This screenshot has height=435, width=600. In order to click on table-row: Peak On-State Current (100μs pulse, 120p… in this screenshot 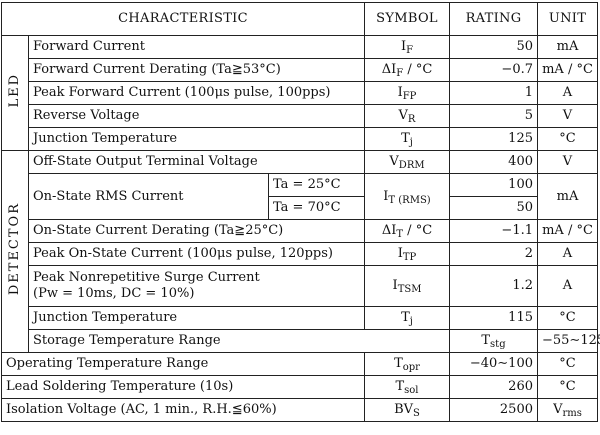, I will do `click(300, 254)`.